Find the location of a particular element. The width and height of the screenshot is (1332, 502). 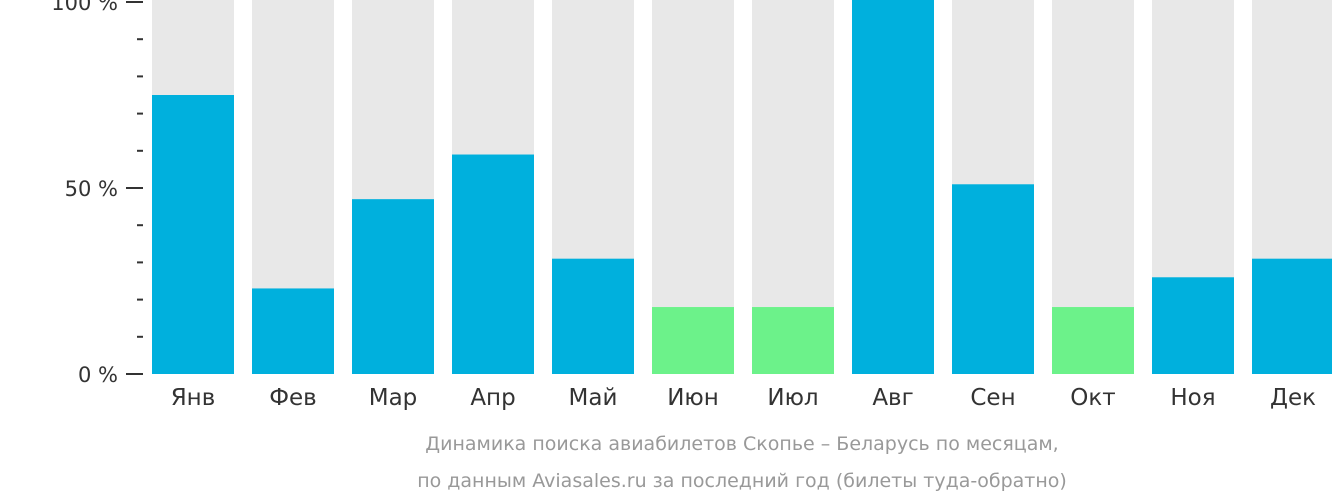

x-tick-label-08: Авг is located at coordinates (892, 398).